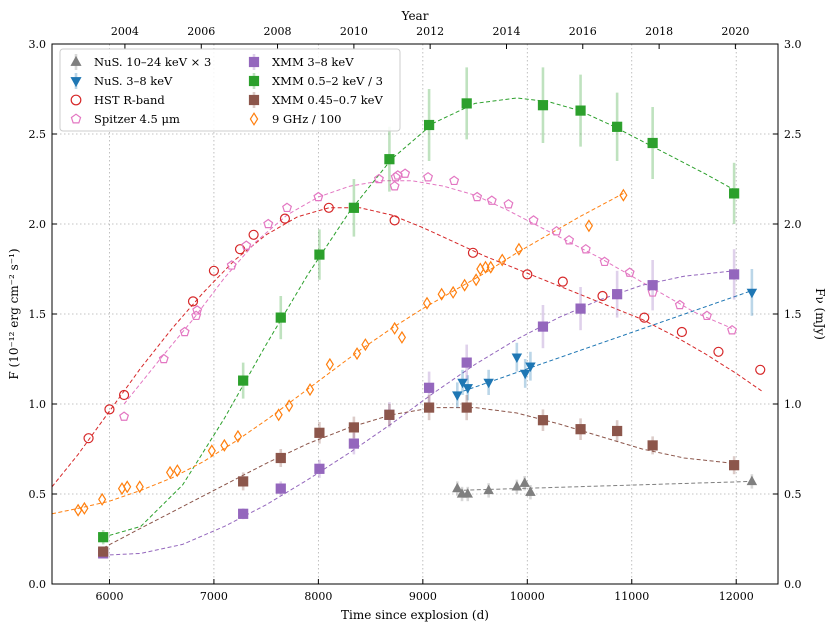  What do you see at coordinates (423, 596) in the screenshot?
I see `x-tick-label: 9000` at bounding box center [423, 596].